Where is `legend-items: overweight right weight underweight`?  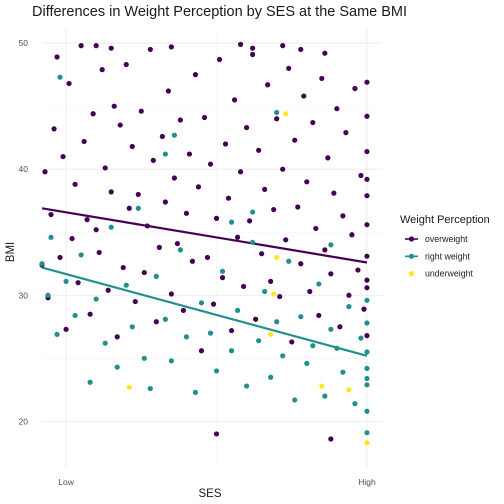 legend-items: overweight right weight underweight is located at coordinates (439, 256).